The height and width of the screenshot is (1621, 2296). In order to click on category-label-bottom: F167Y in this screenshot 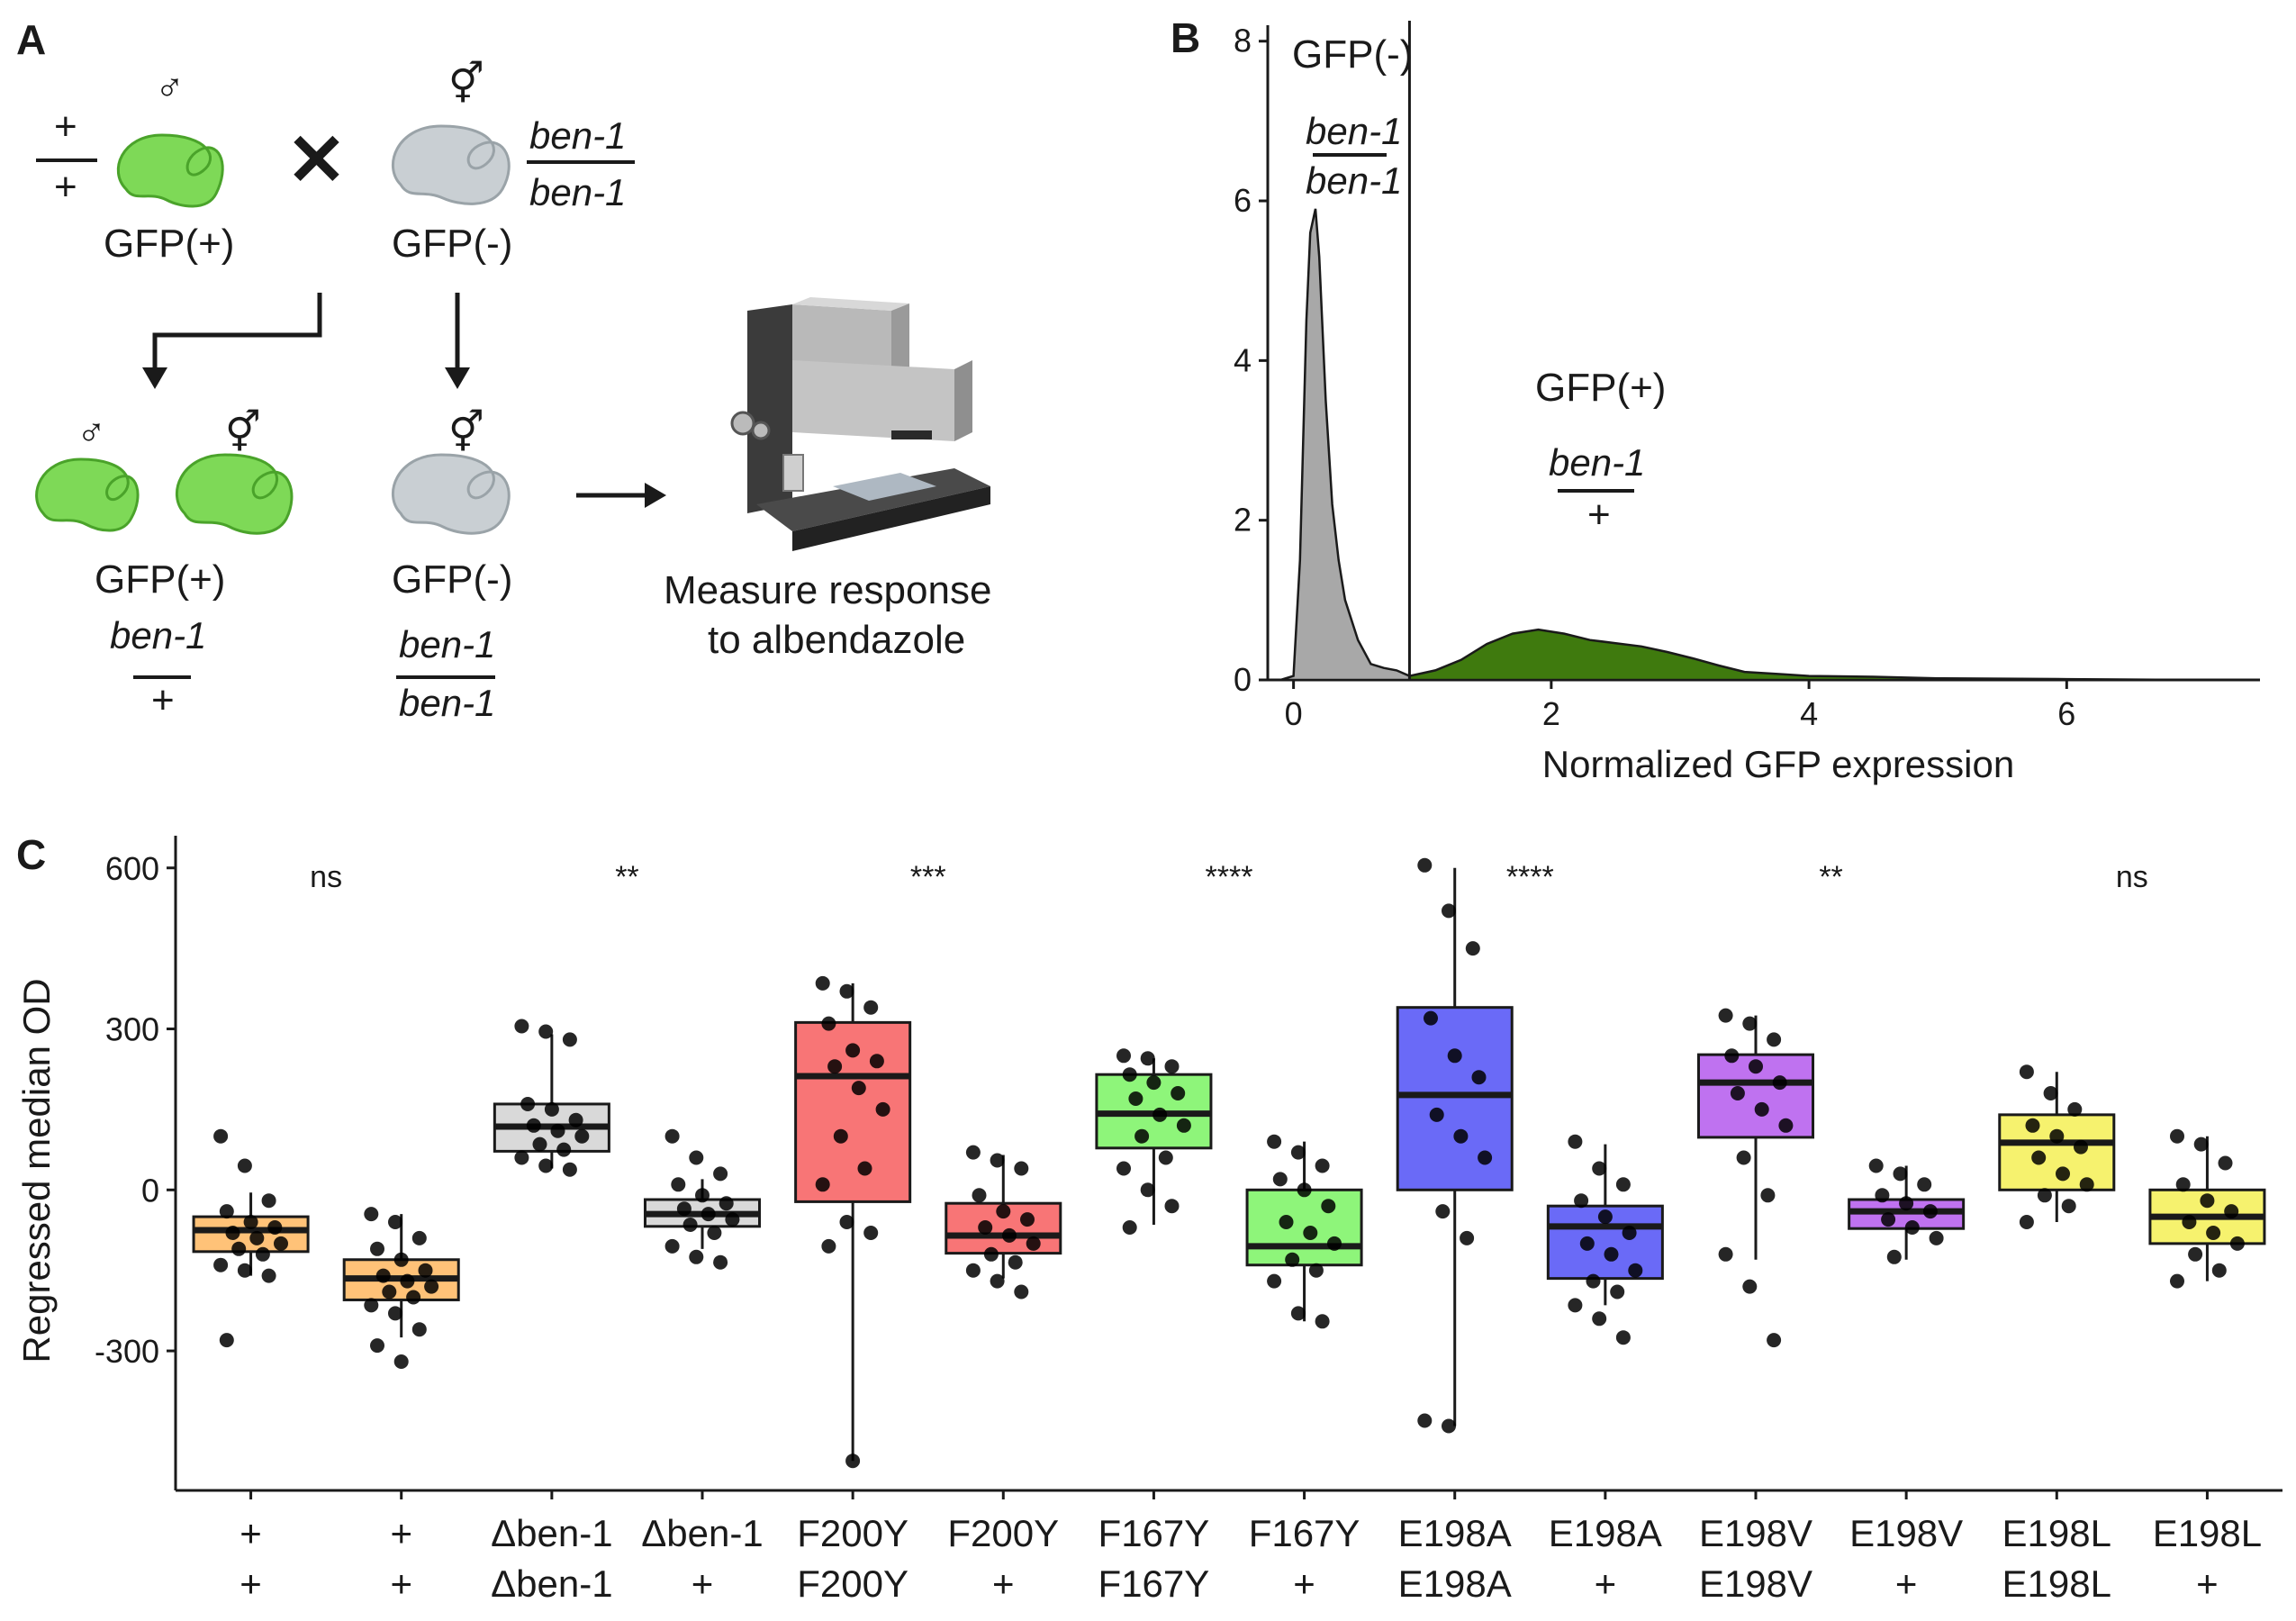, I will do `click(1154, 1583)`.